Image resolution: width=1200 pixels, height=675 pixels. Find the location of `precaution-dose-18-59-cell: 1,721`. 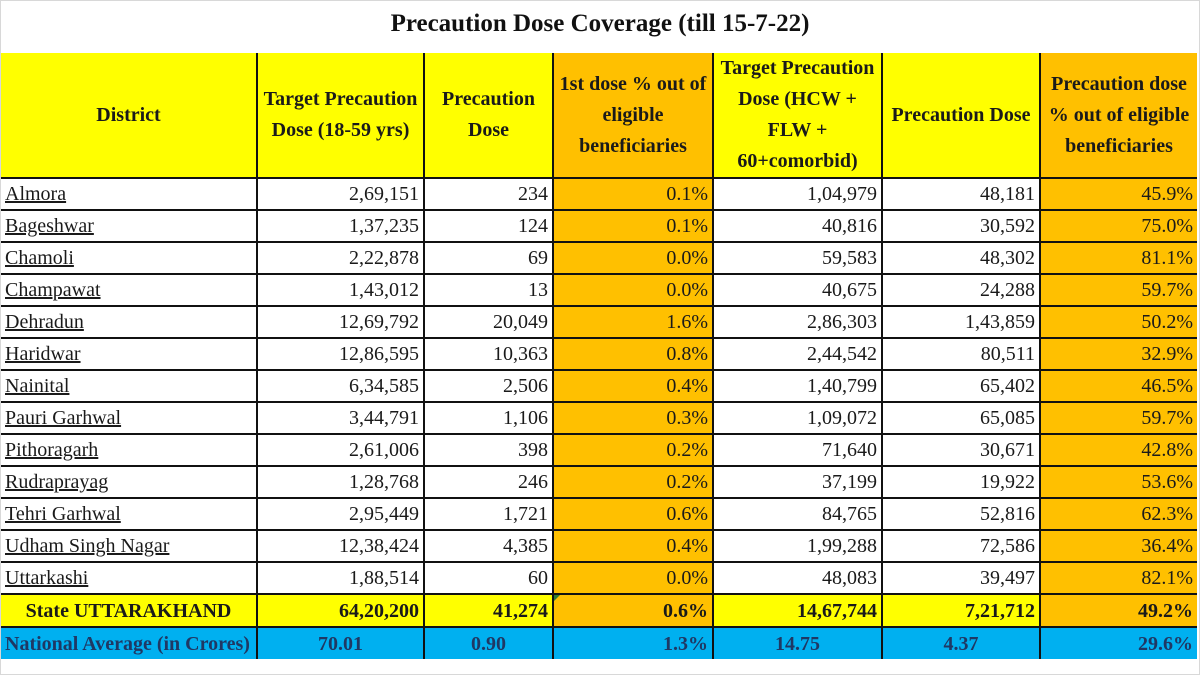

precaution-dose-18-59-cell: 1,721 is located at coordinates (488, 514).